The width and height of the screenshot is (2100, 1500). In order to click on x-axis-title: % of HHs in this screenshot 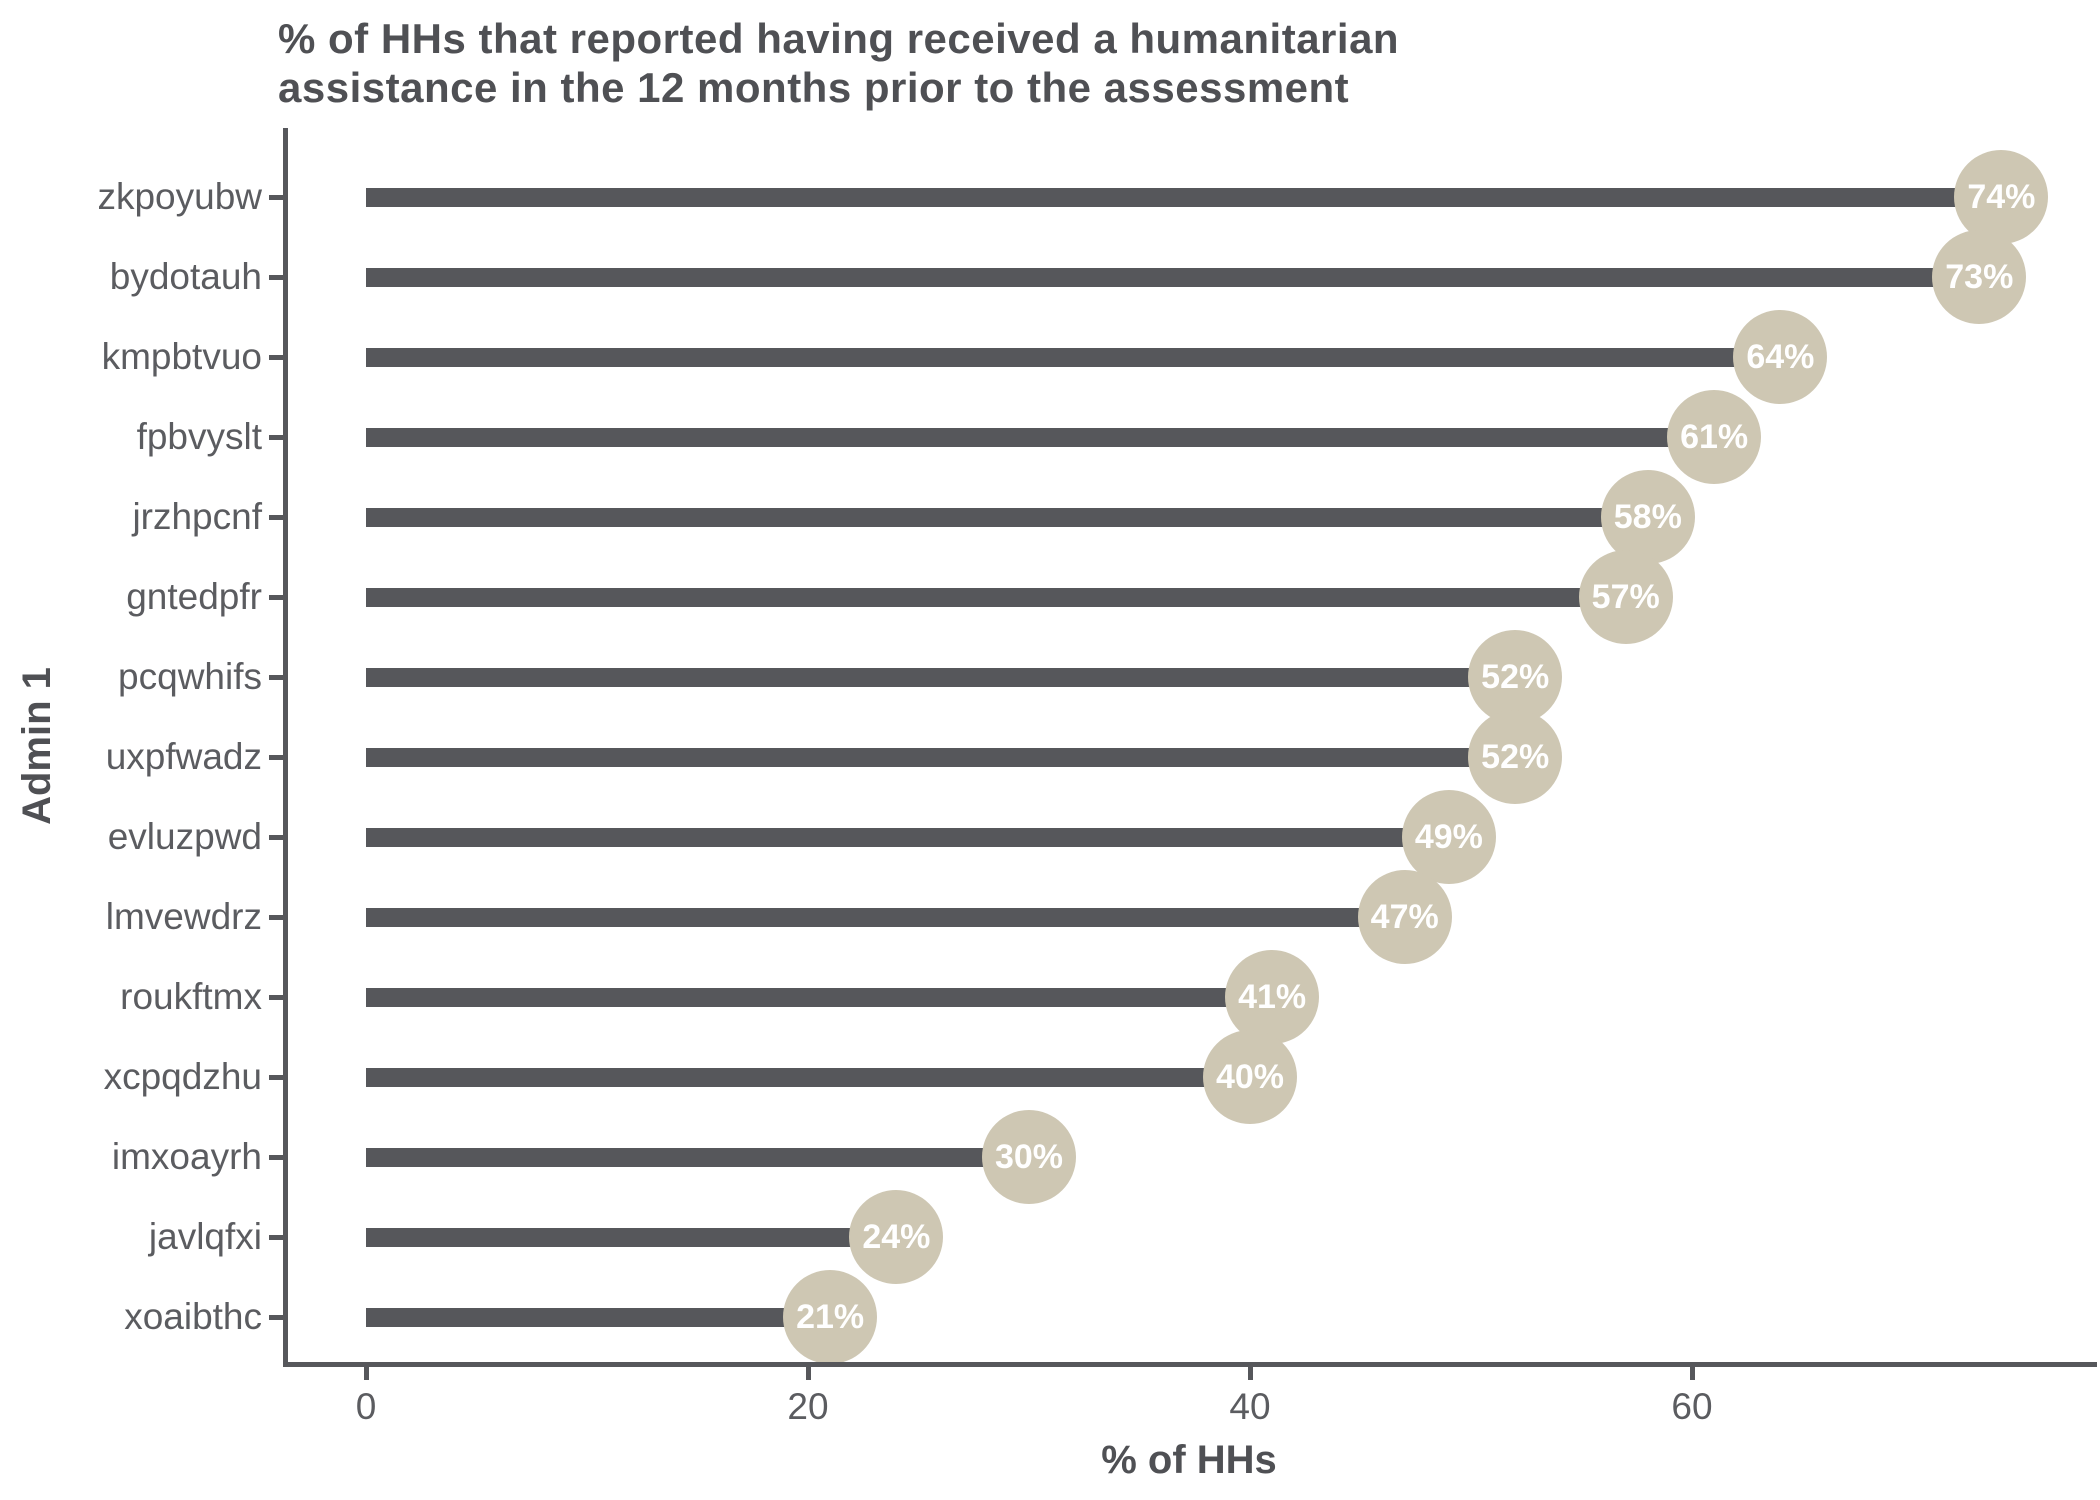, I will do `click(1189, 1460)`.